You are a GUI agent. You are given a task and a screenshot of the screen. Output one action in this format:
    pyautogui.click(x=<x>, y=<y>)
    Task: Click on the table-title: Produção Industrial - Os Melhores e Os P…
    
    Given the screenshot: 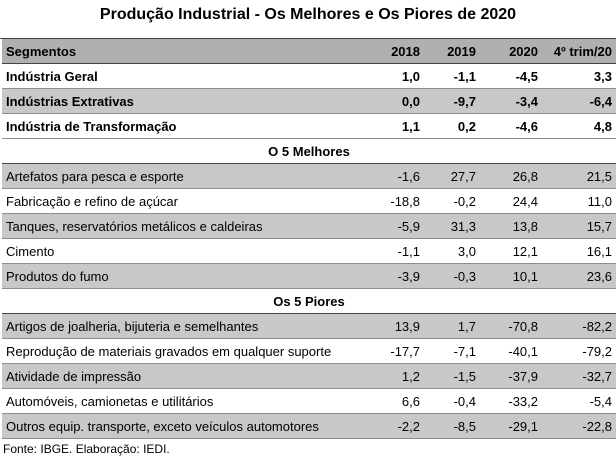 What is the action you would take?
    pyautogui.click(x=308, y=14)
    